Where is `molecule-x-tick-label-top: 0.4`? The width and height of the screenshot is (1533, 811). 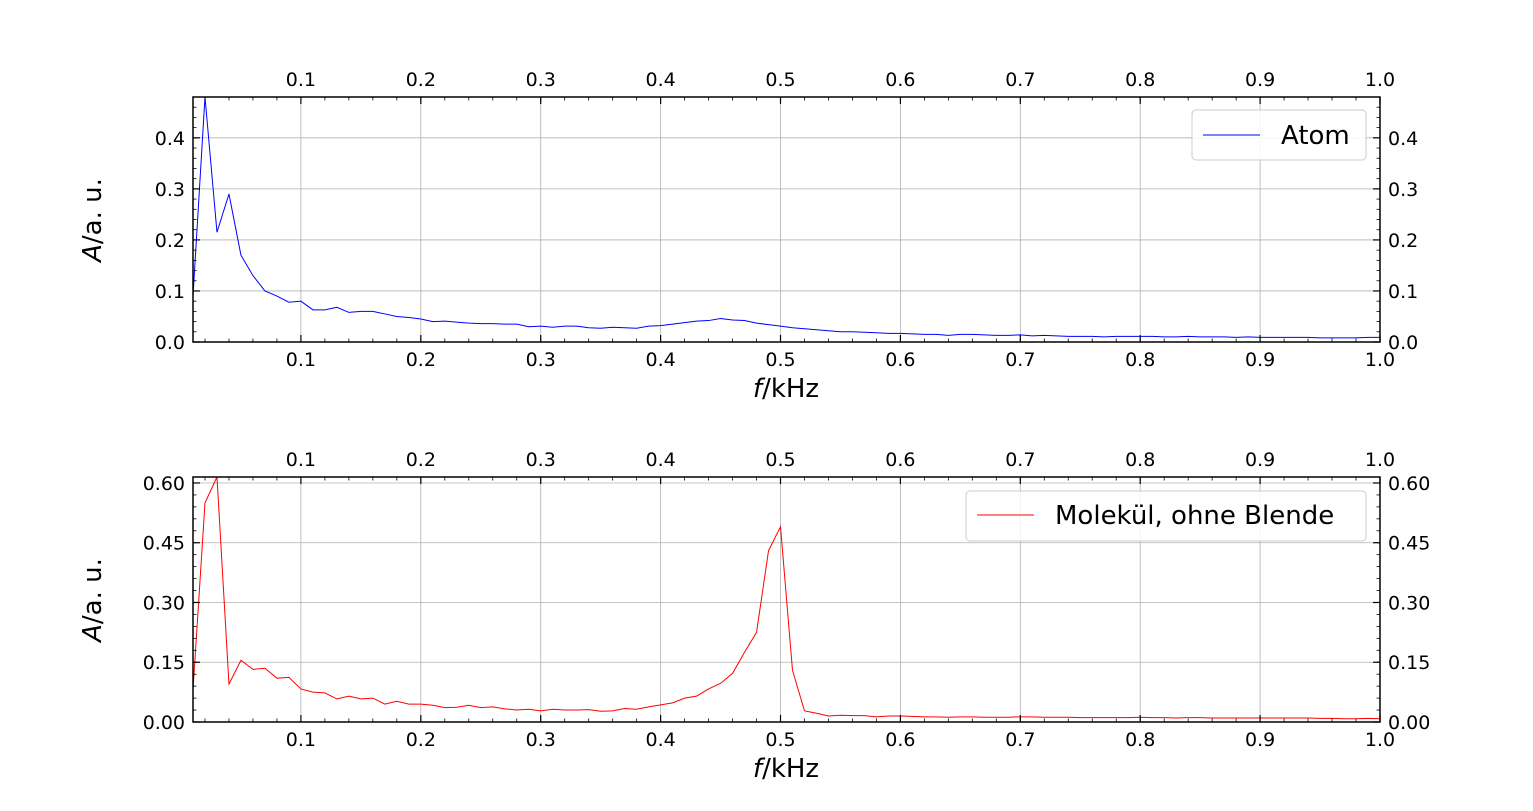 molecule-x-tick-label-top: 0.4 is located at coordinates (660, 460).